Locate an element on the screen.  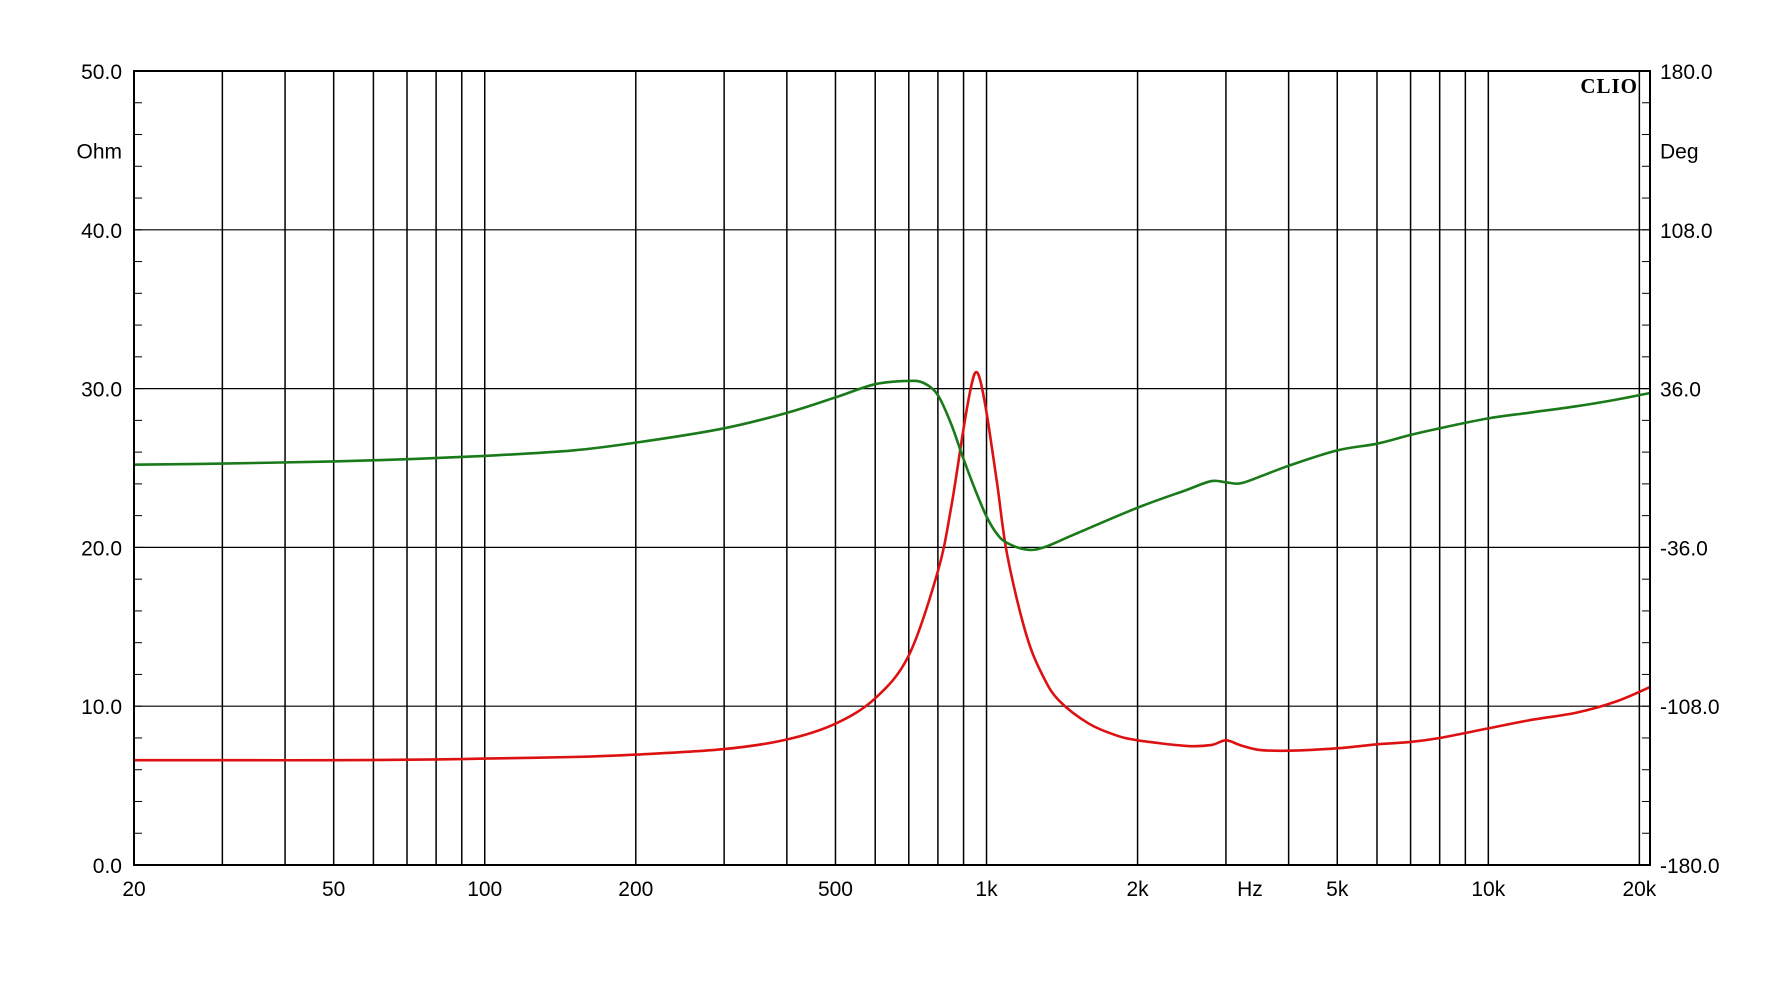
y-right-tick-label: -36.0 is located at coordinates (1684, 548).